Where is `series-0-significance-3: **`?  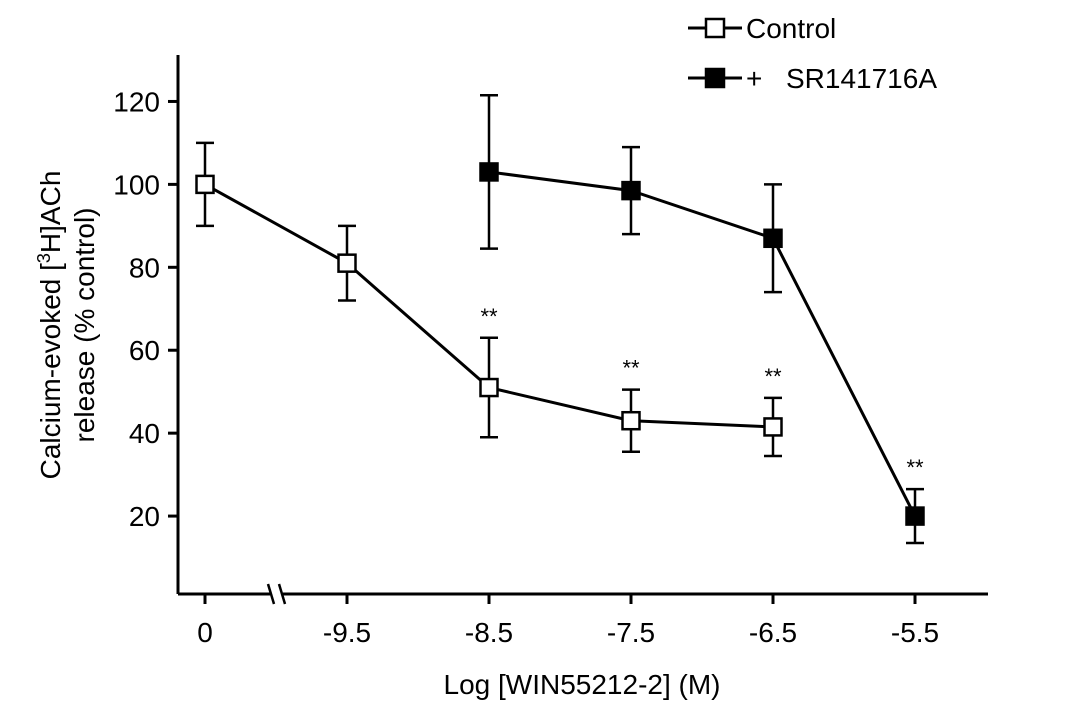
series-0-significance-3: ** is located at coordinates (631, 368).